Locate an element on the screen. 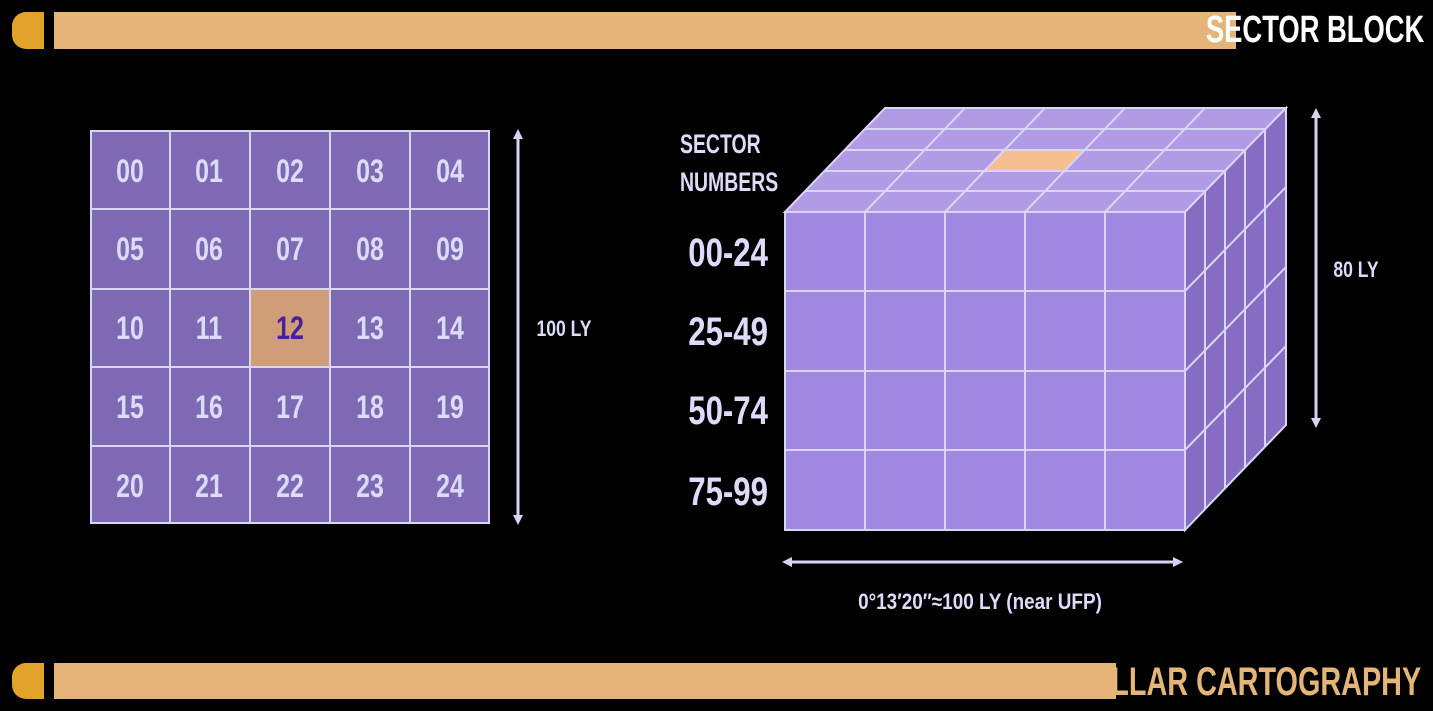  cube-legend: SECTOR NUMBERS 00-24 25-49 50-74 75-99 is located at coordinates (729, 321).